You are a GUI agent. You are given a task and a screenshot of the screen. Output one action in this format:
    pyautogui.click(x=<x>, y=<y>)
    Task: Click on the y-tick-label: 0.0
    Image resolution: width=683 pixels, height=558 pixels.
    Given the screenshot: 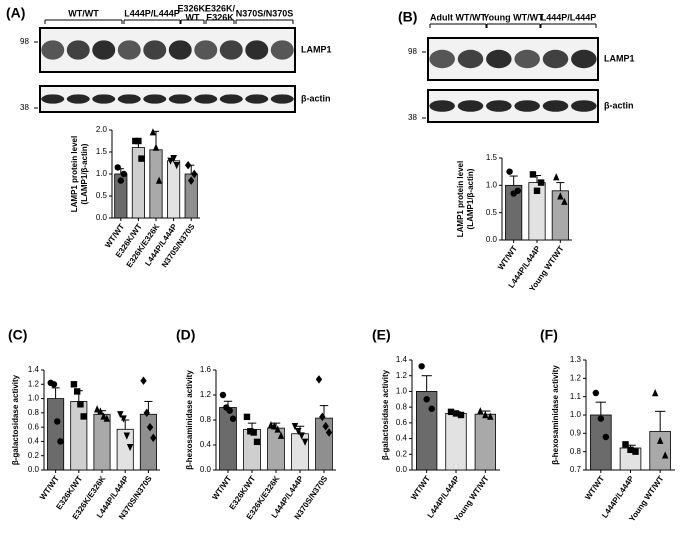 What is the action you would take?
    pyautogui.click(x=492, y=239)
    